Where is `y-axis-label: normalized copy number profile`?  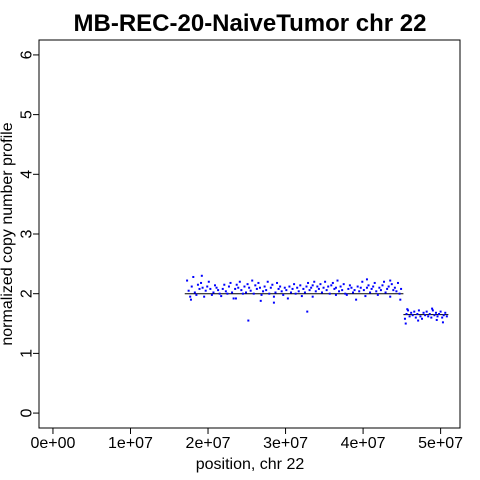
y-axis-label: normalized copy number profile is located at coordinates (8, 233).